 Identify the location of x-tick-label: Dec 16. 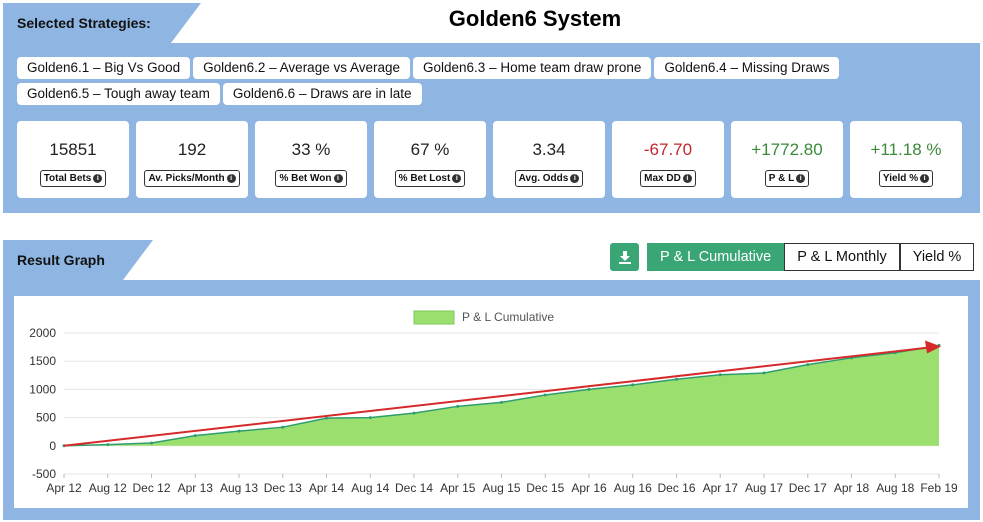
(676, 488).